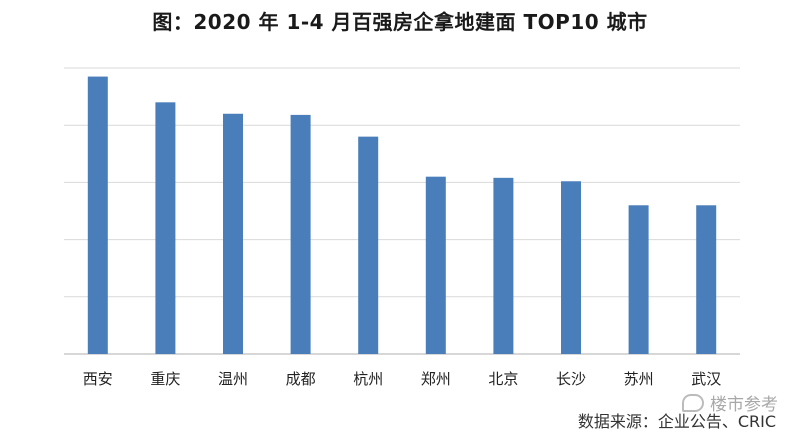 This screenshot has width=800, height=440. What do you see at coordinates (368, 379) in the screenshot?
I see `category-label: 杭州` at bounding box center [368, 379].